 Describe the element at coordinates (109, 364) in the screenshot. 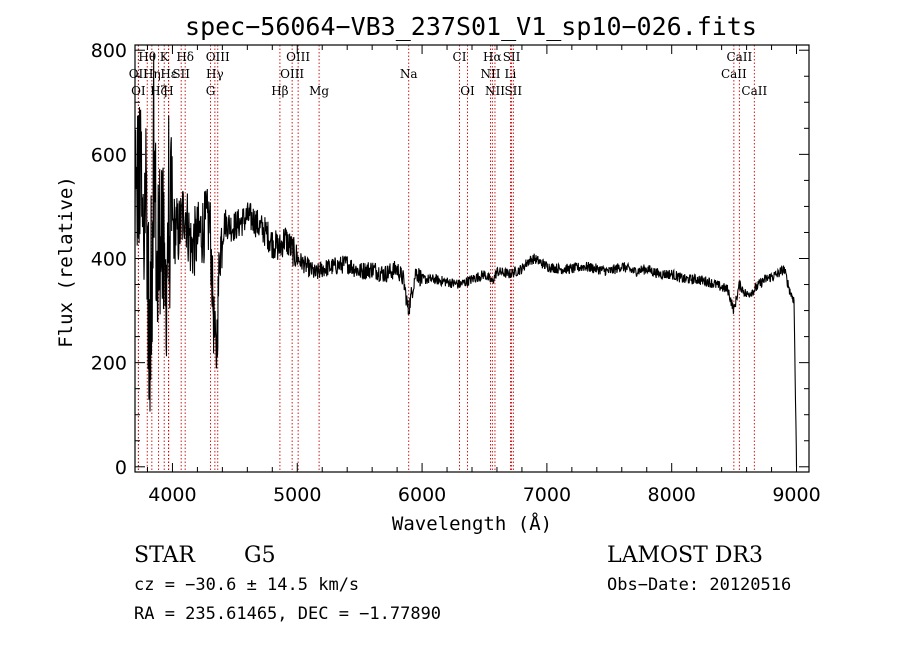

I see `y-tick-label: 200` at that location.